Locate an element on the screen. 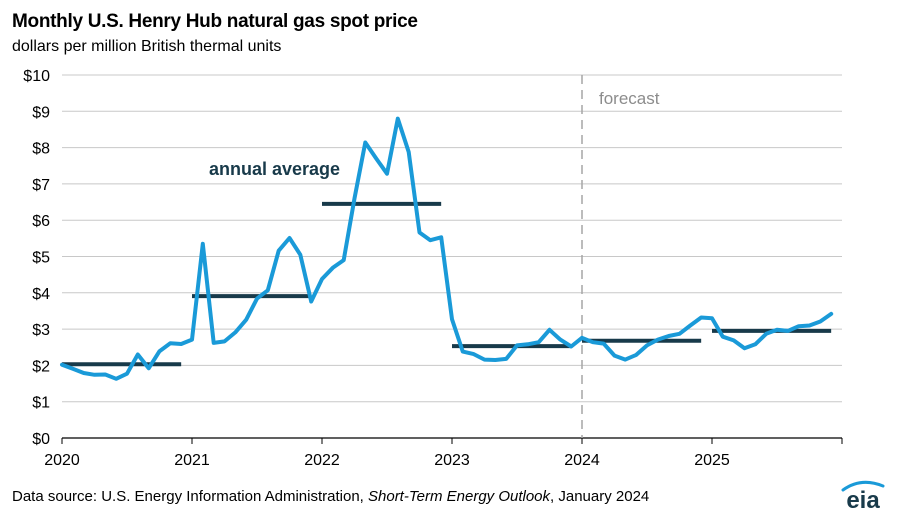 This screenshot has width=900, height=517. y-tick-label: $9 is located at coordinates (41, 112).